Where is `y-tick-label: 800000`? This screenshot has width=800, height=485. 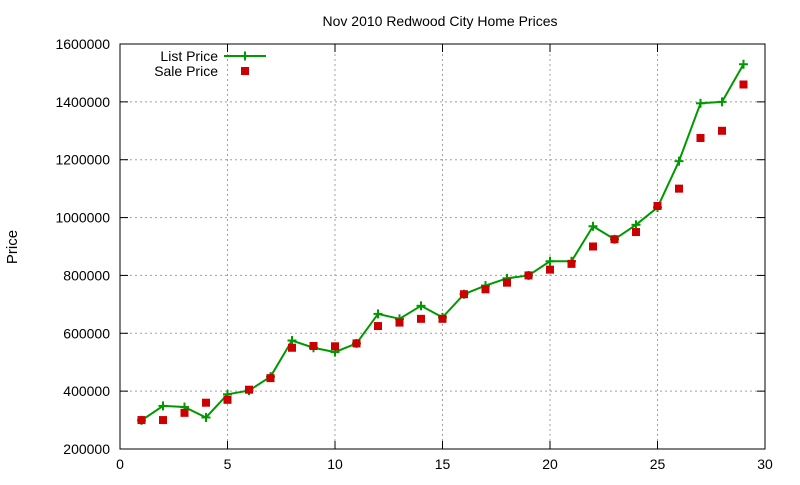 y-tick-label: 800000 is located at coordinates (86, 275).